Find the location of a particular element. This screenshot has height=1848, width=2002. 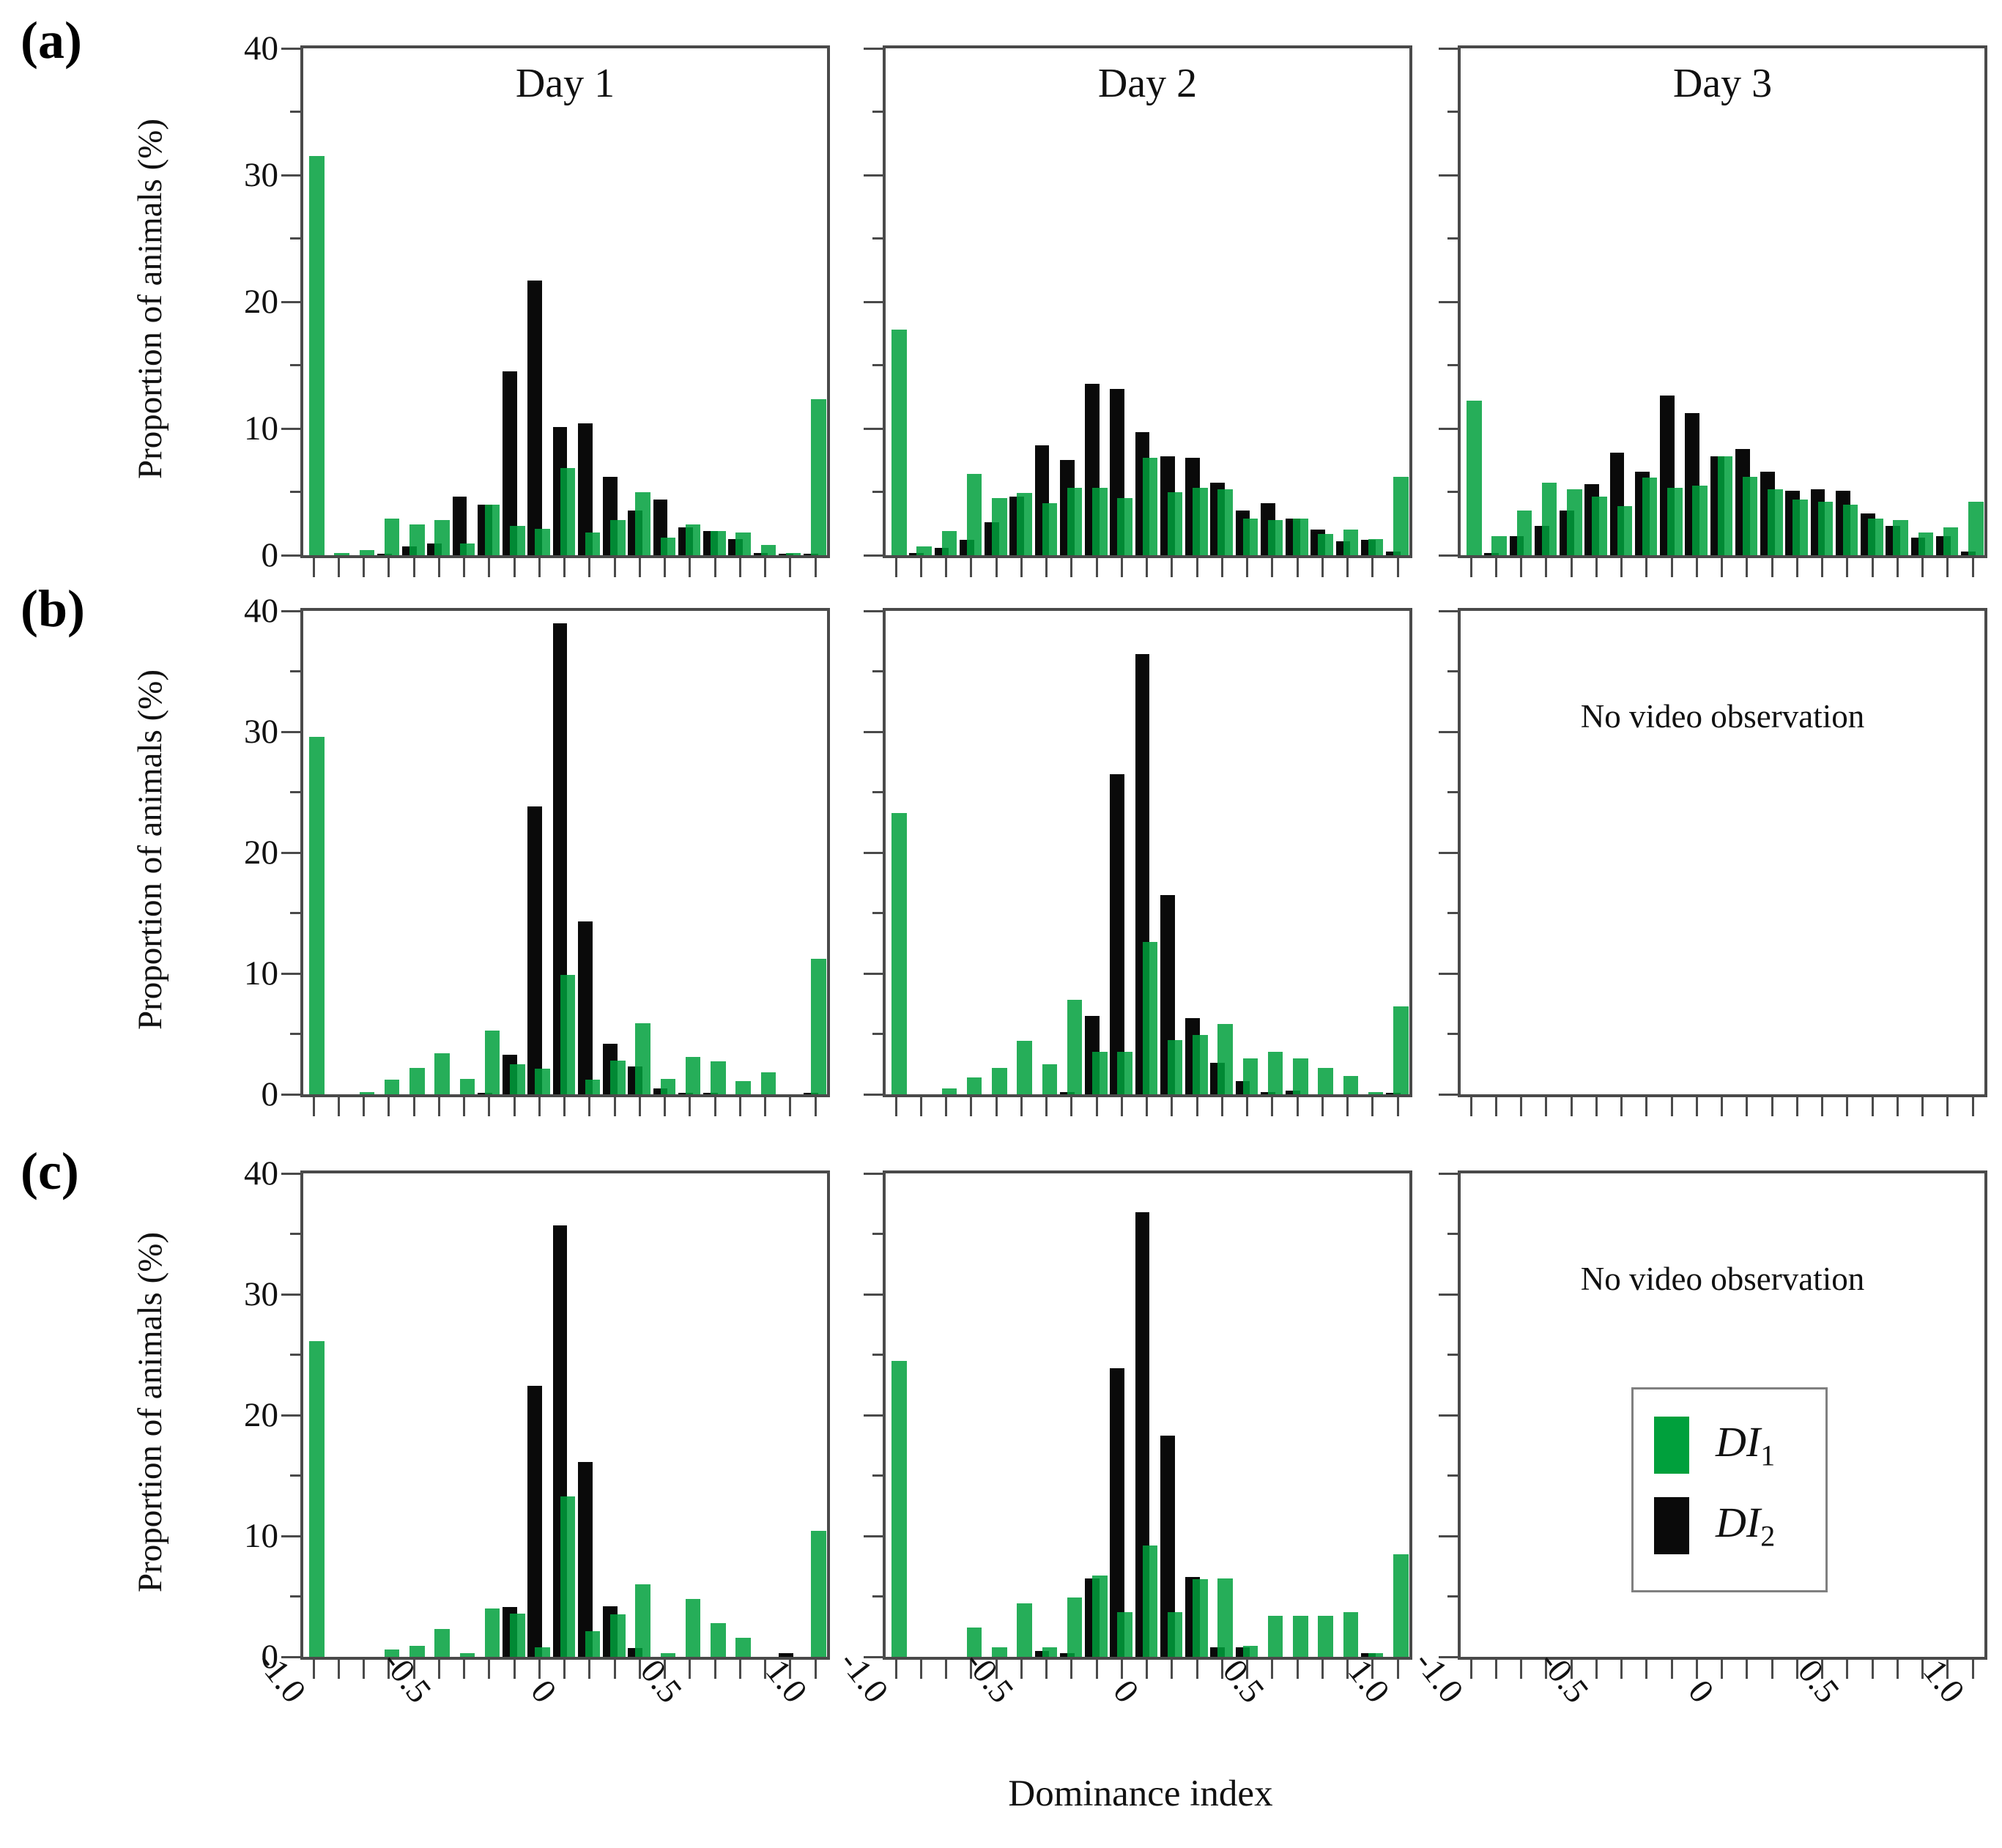

panel-a-day1: Day 1 is located at coordinates (556, 311).